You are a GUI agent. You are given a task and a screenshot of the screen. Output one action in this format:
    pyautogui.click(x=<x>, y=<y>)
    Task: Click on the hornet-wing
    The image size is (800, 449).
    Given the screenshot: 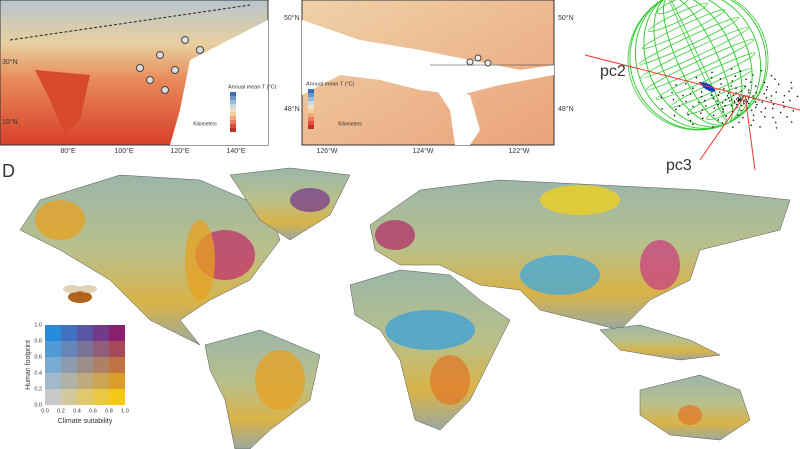 What is the action you would take?
    pyautogui.click(x=72, y=289)
    